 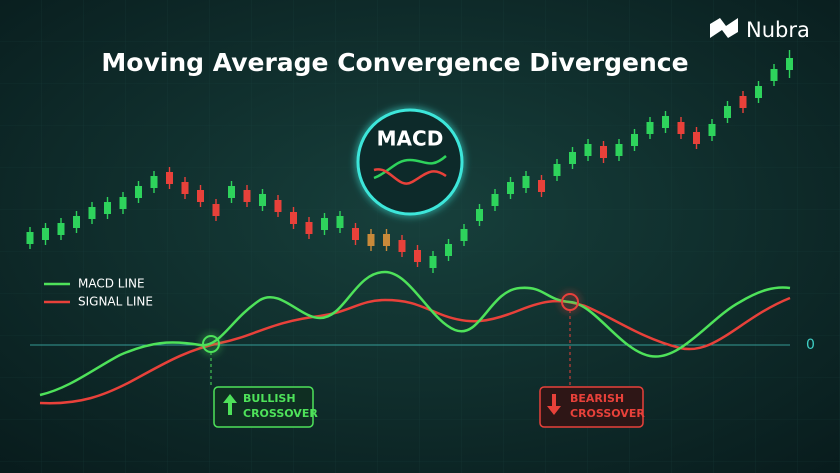 I want to click on title: Moving Average Convergence Divergence, so click(x=394, y=62).